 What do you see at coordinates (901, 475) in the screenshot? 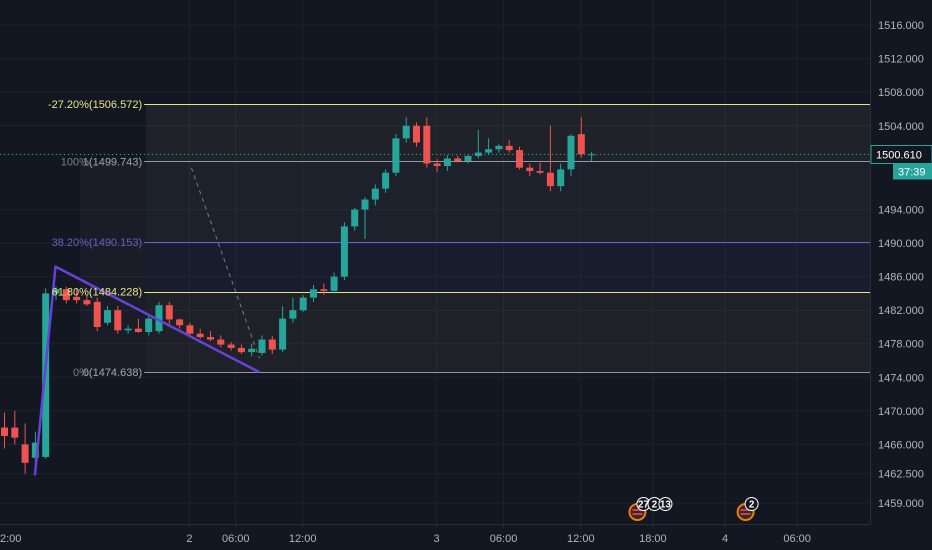
I see `price-axis-label: 1462.500` at bounding box center [901, 475].